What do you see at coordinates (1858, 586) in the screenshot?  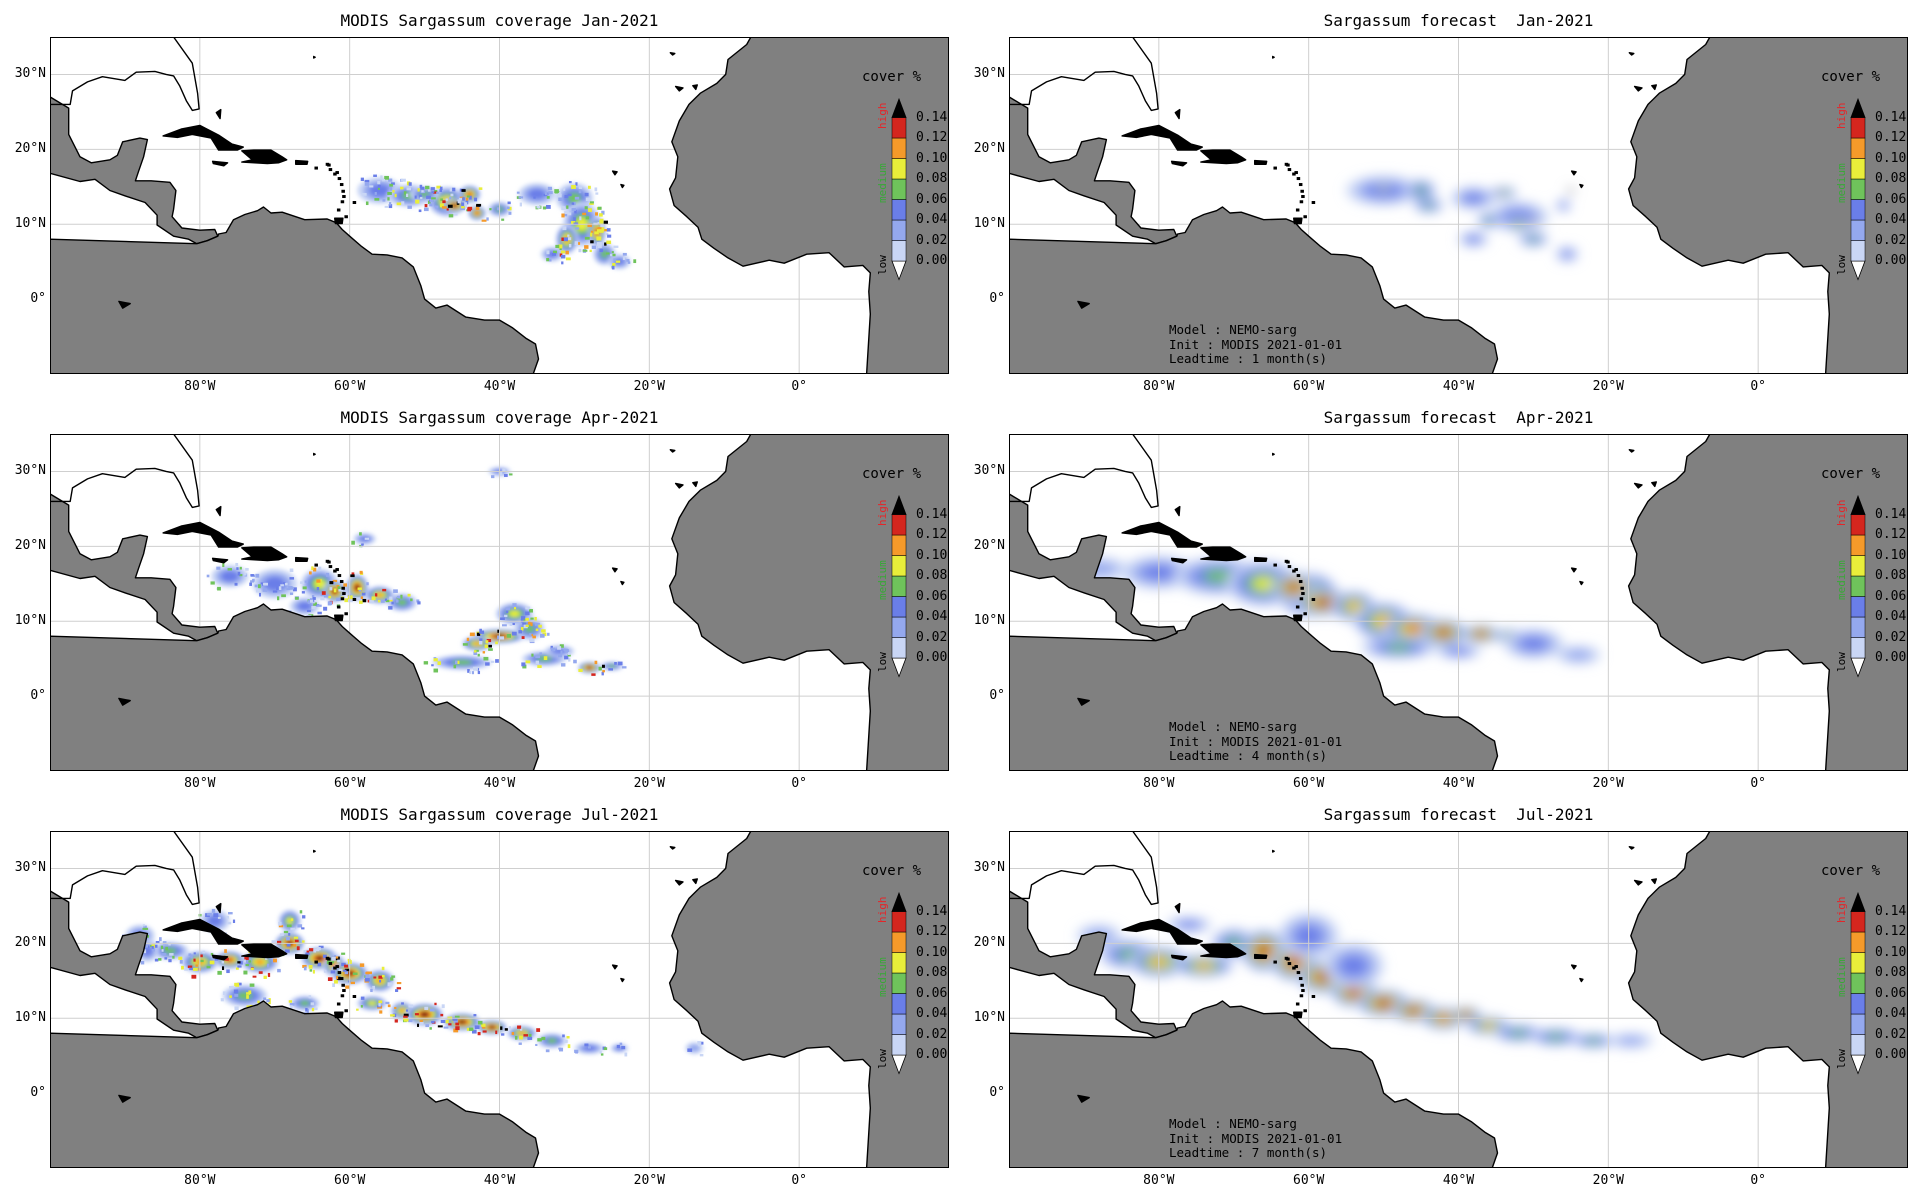 I see `colorbar` at bounding box center [1858, 586].